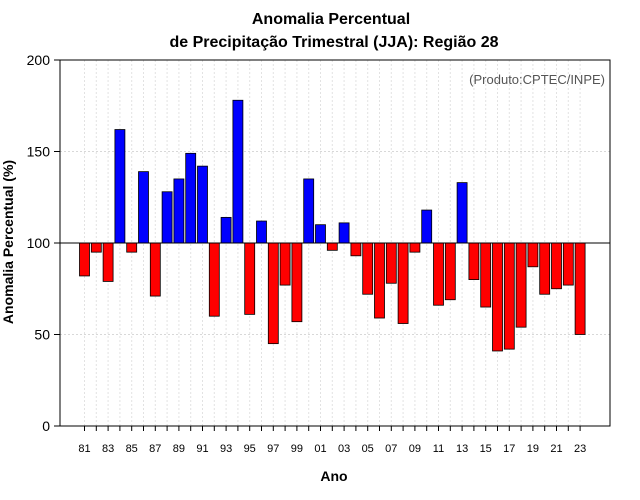 This screenshot has width=640, height=500. What do you see at coordinates (108, 449) in the screenshot?
I see `x-tick-label: 83` at bounding box center [108, 449].